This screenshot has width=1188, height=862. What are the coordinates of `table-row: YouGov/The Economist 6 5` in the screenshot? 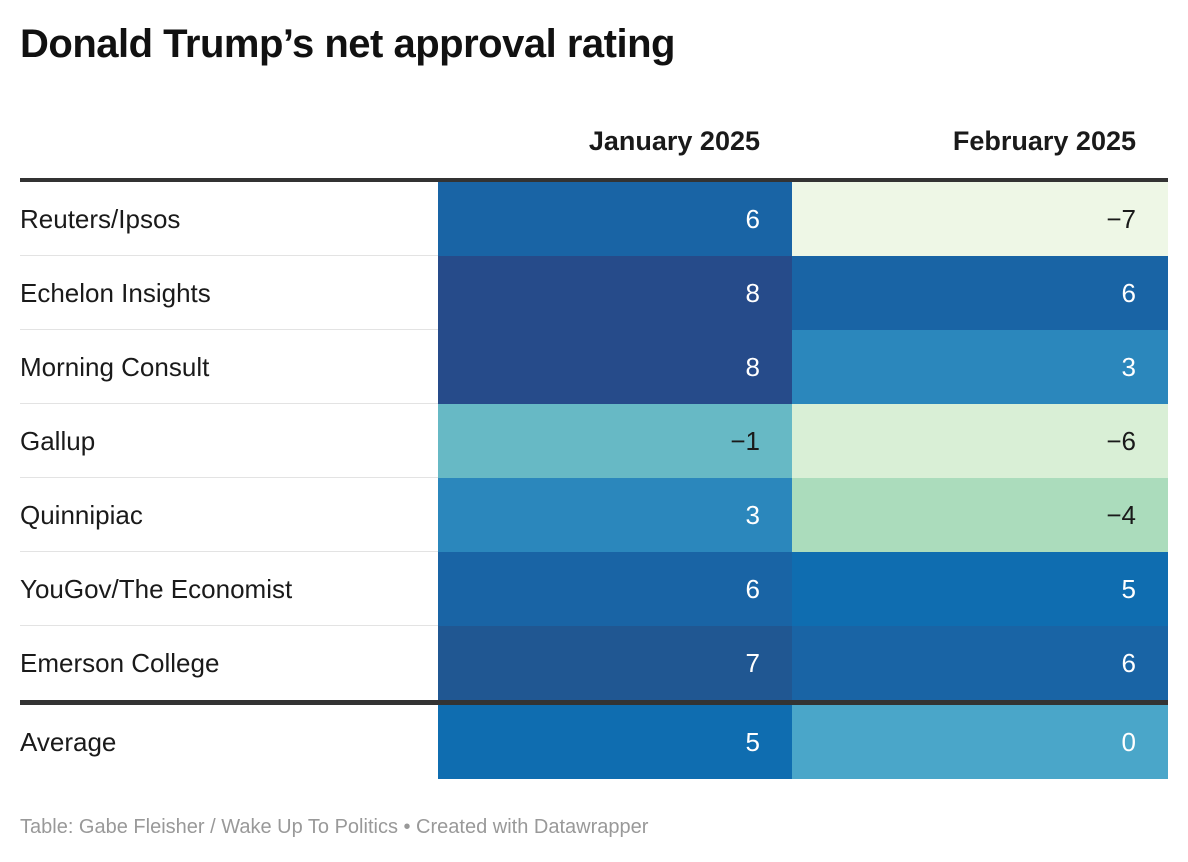 It's located at (594, 589).